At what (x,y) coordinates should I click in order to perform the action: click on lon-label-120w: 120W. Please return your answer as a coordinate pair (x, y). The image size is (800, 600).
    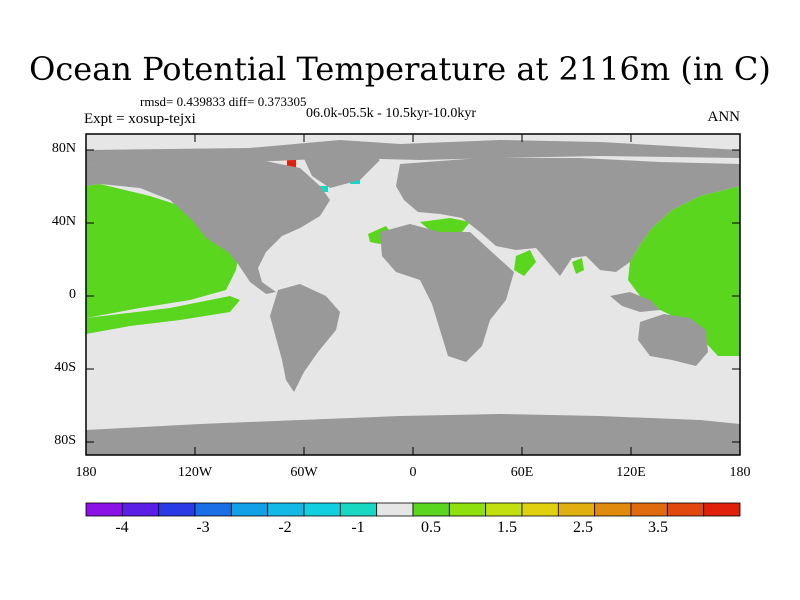
    Looking at the image, I should click on (195, 472).